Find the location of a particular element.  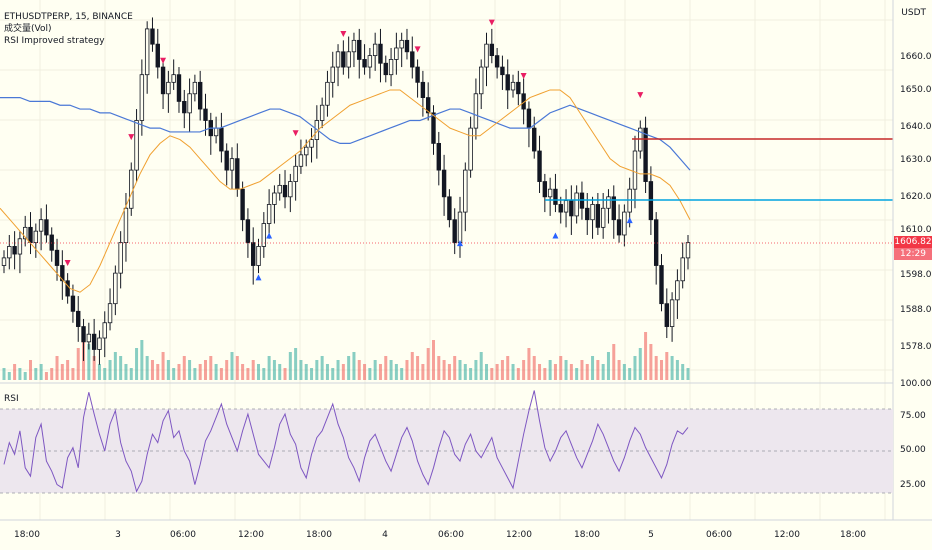

long-signal-arrow is located at coordinates (460, 243).